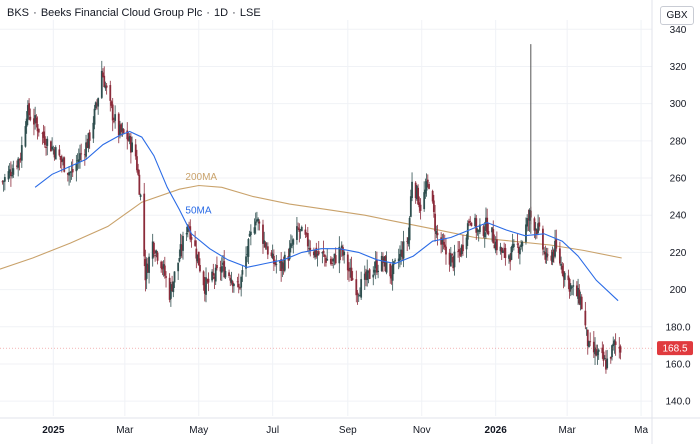  I want to click on y-axis: 340 320 300 280 260 240 220 200 180.0 160.0 140.0, so click(677, 216).